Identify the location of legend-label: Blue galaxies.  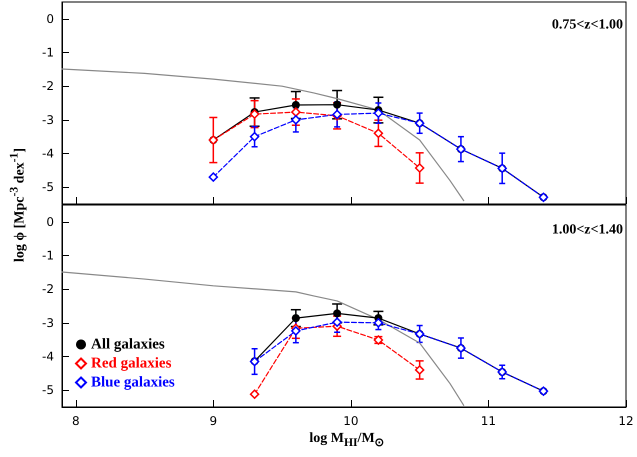
(133, 382).